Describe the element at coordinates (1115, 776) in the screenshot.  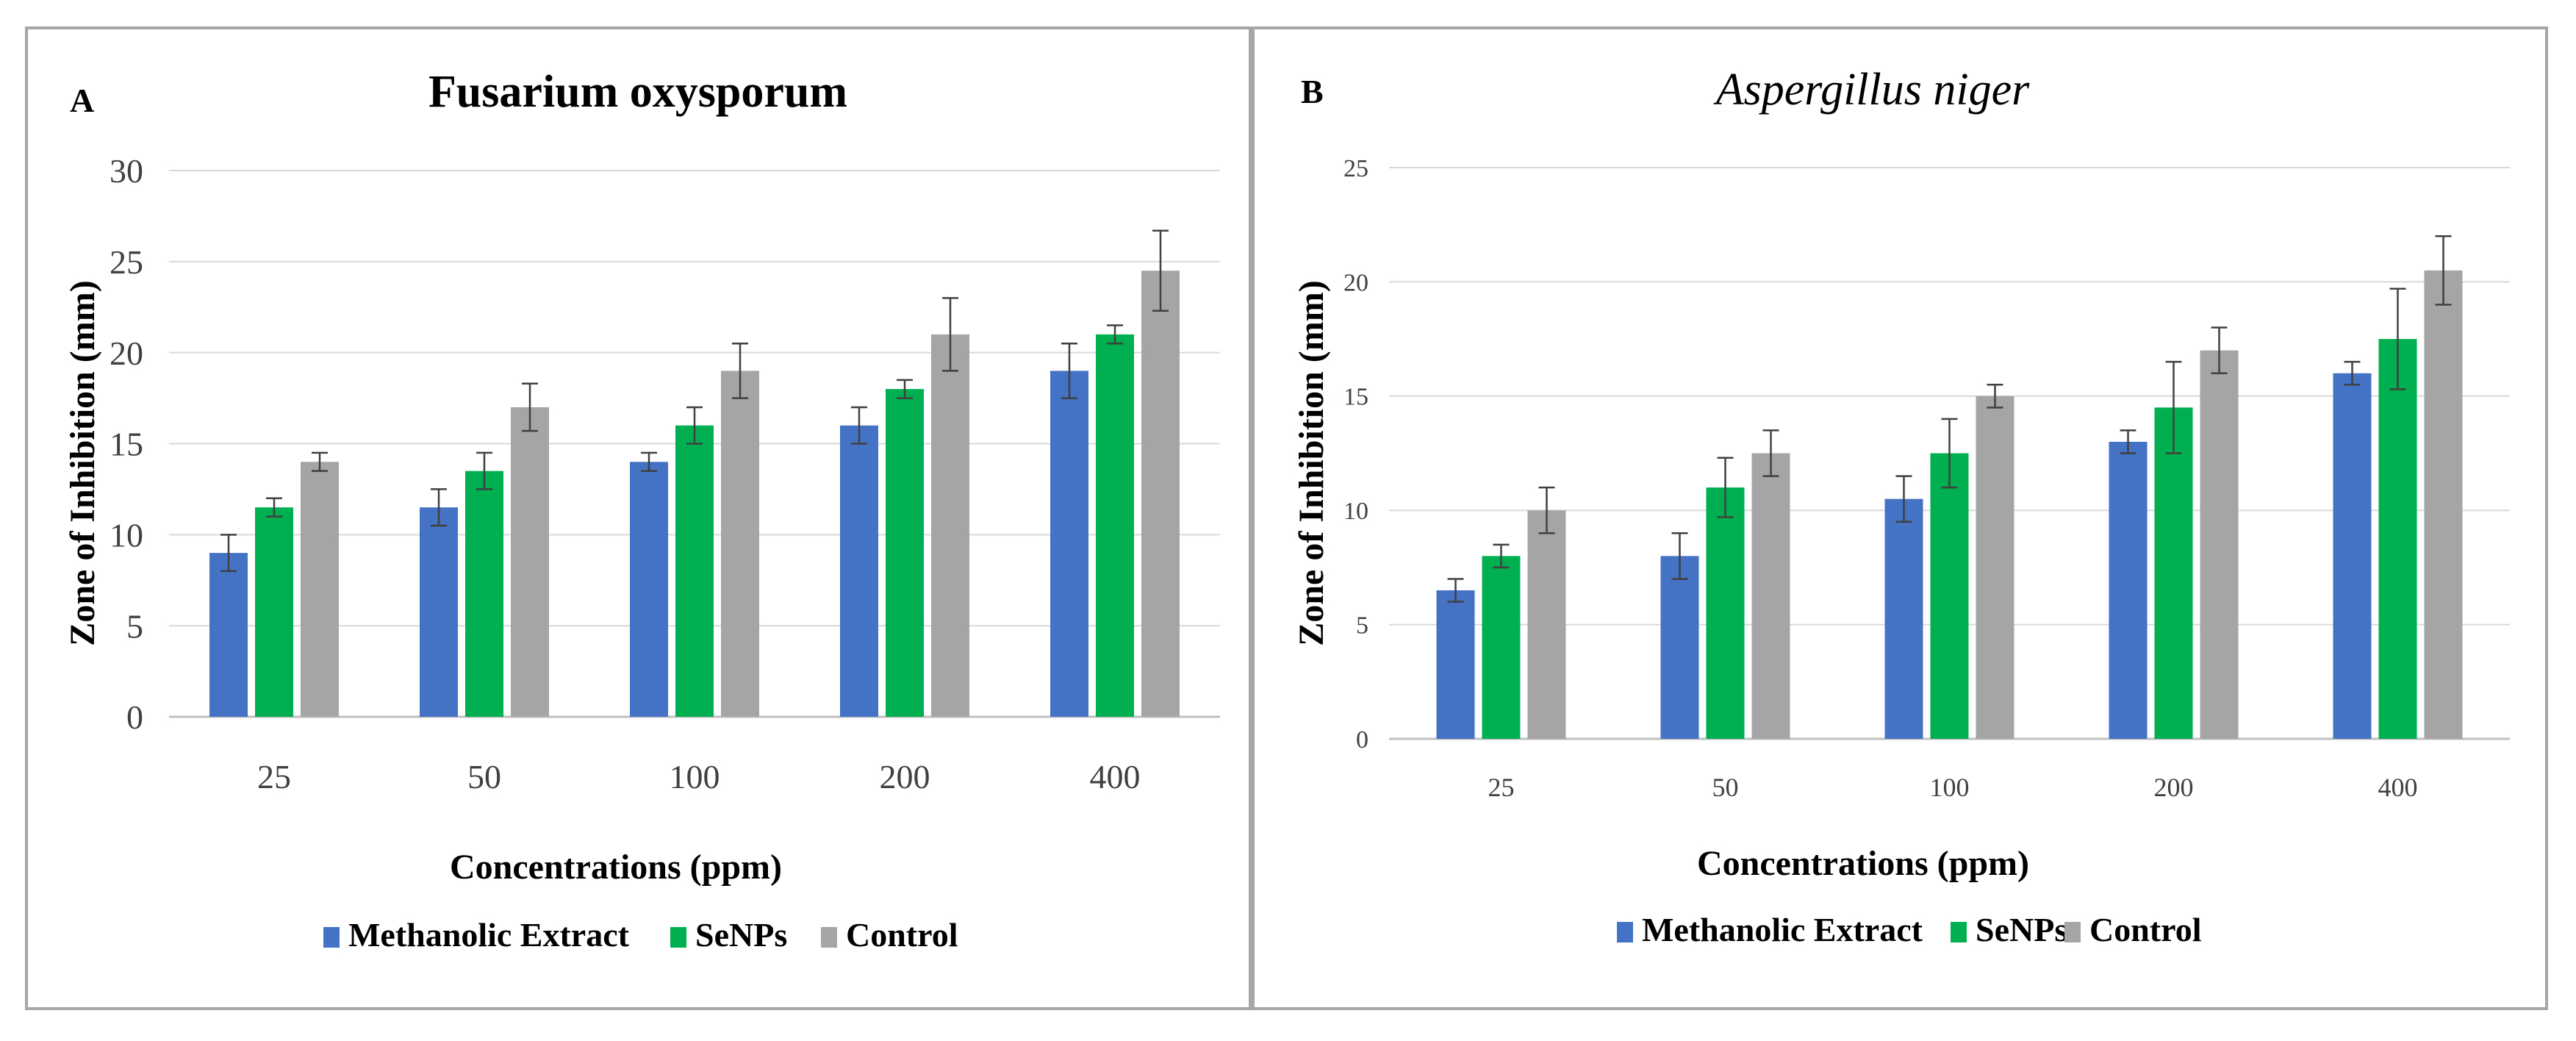
I see `panel-a-x-tick-label: 400` at that location.